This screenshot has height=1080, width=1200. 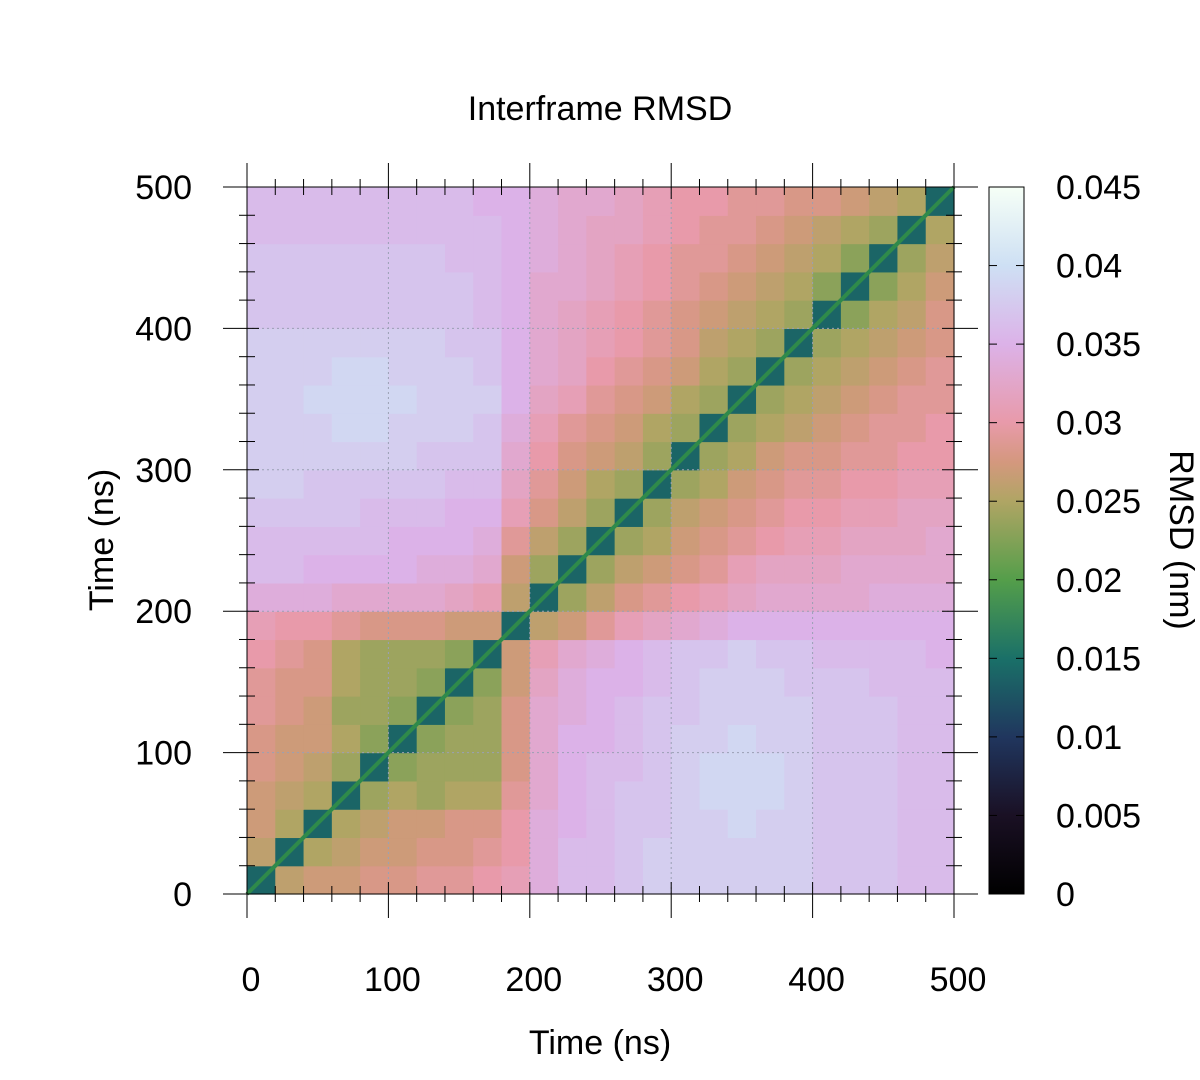 I want to click on y-tick-label: 400, so click(x=163, y=329).